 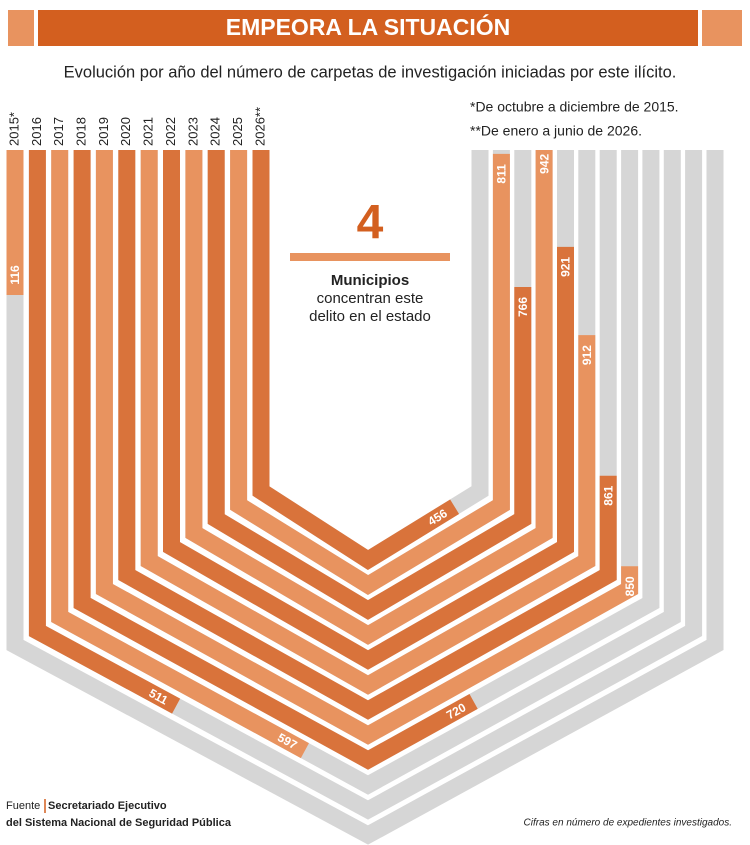 I want to click on category-label: 2023, so click(x=192, y=131).